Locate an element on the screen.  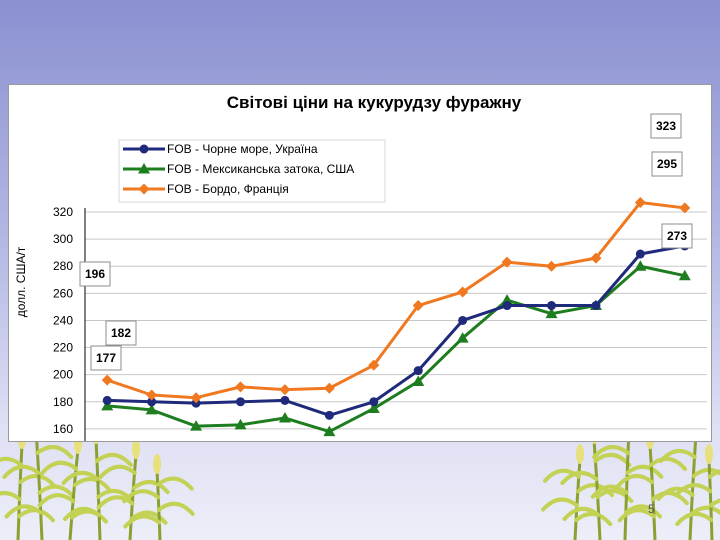
y-tick-label: 220 is located at coordinates (63, 348).